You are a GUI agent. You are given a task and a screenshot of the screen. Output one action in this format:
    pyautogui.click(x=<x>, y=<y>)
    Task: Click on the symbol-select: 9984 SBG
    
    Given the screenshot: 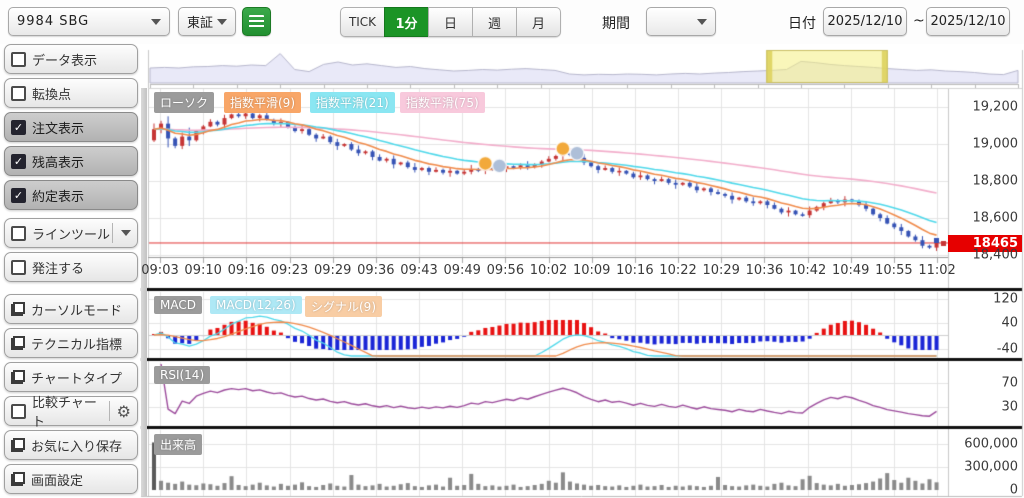 What is the action you would take?
    pyautogui.click(x=89, y=21)
    